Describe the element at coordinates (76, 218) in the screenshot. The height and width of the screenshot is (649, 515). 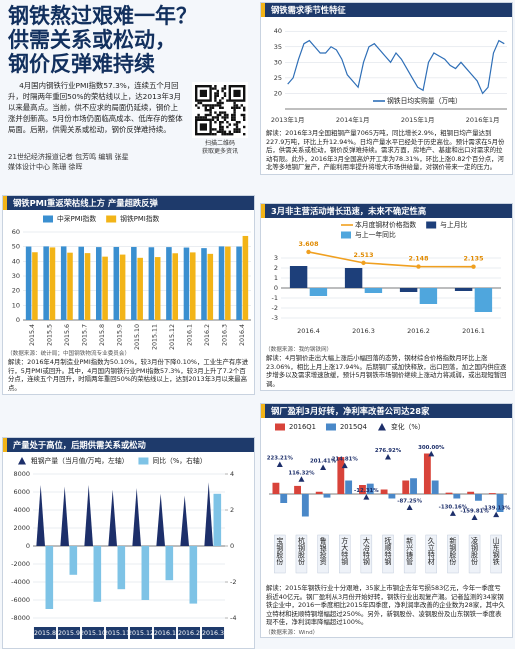
I see `legend-label: 中采PMI指数` at that location.